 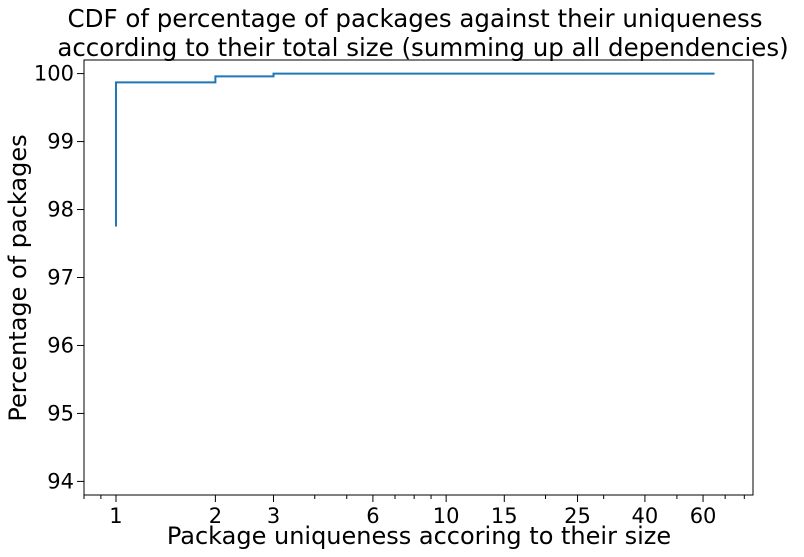 What do you see at coordinates (703, 516) in the screenshot?
I see `x-tick-label: 60` at bounding box center [703, 516].